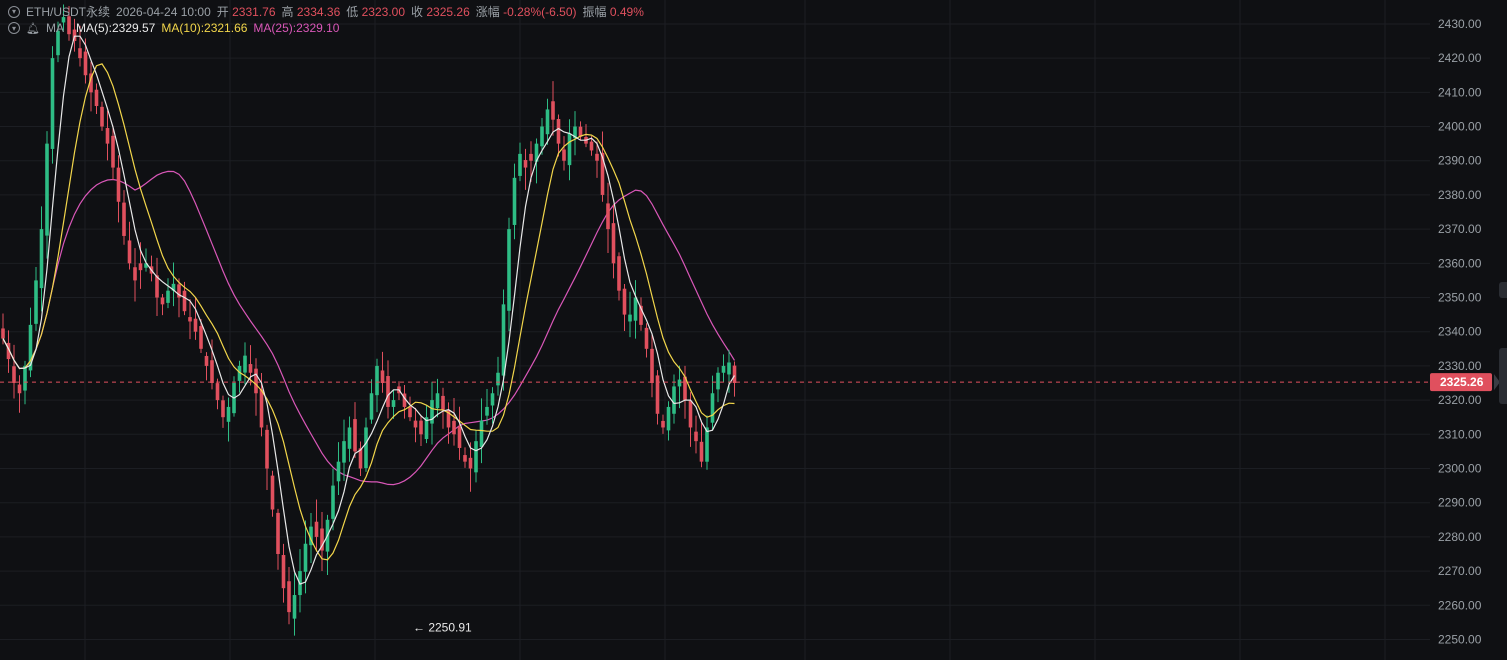 This screenshot has height=660, width=1507. I want to click on y-tick-label: 2270.00, so click(1460, 571).